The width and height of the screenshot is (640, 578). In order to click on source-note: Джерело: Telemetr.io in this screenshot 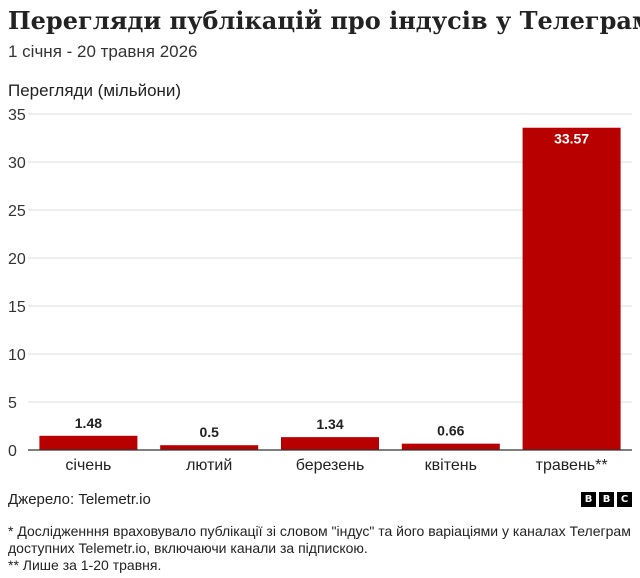, I will do `click(79, 499)`.